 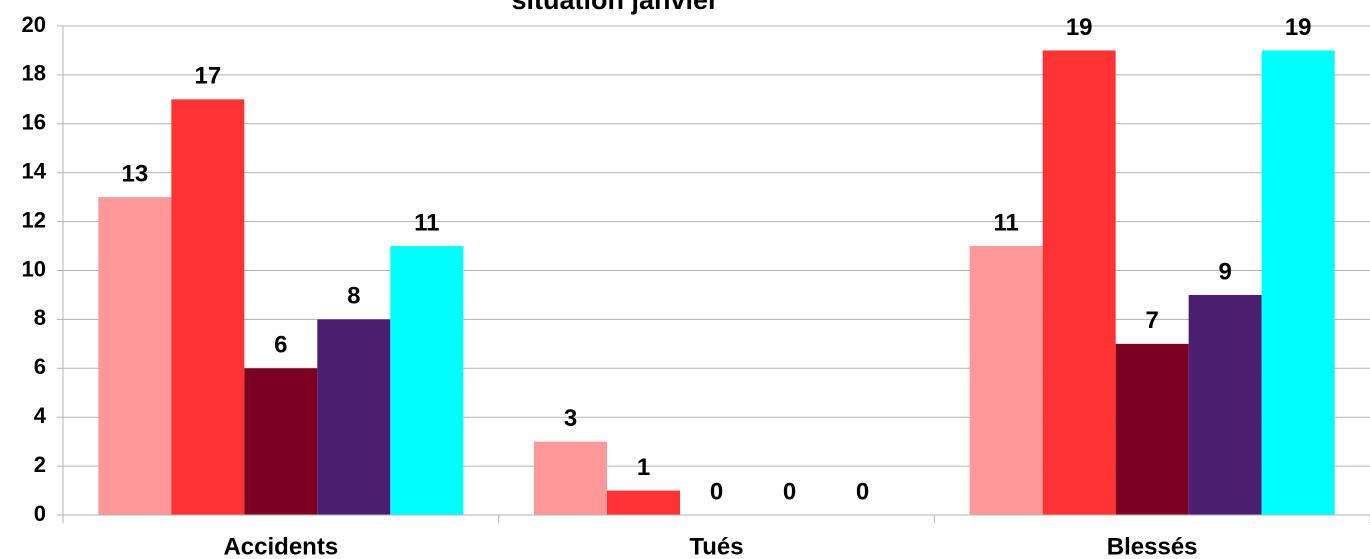 I want to click on data-label: 3, so click(x=570, y=418).